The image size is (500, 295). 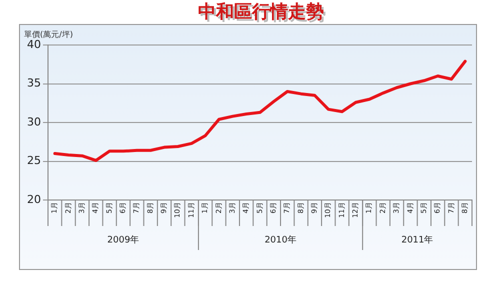 What do you see at coordinates (34, 121) in the screenshot?
I see `y-tick-label: 30` at bounding box center [34, 121].